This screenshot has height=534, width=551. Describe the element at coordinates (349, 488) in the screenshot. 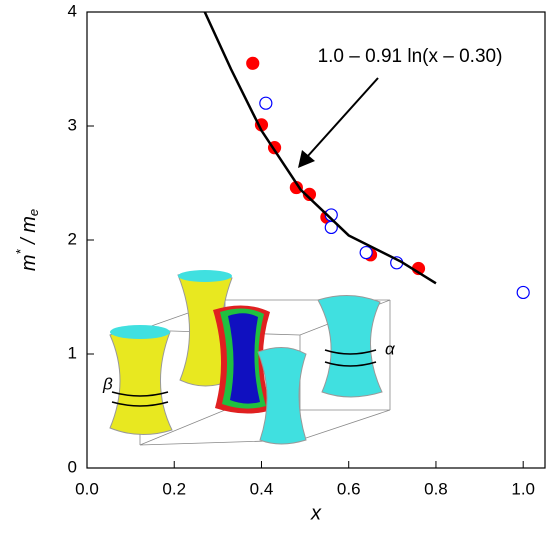

I see `x-tick-label: 0.6` at that location.